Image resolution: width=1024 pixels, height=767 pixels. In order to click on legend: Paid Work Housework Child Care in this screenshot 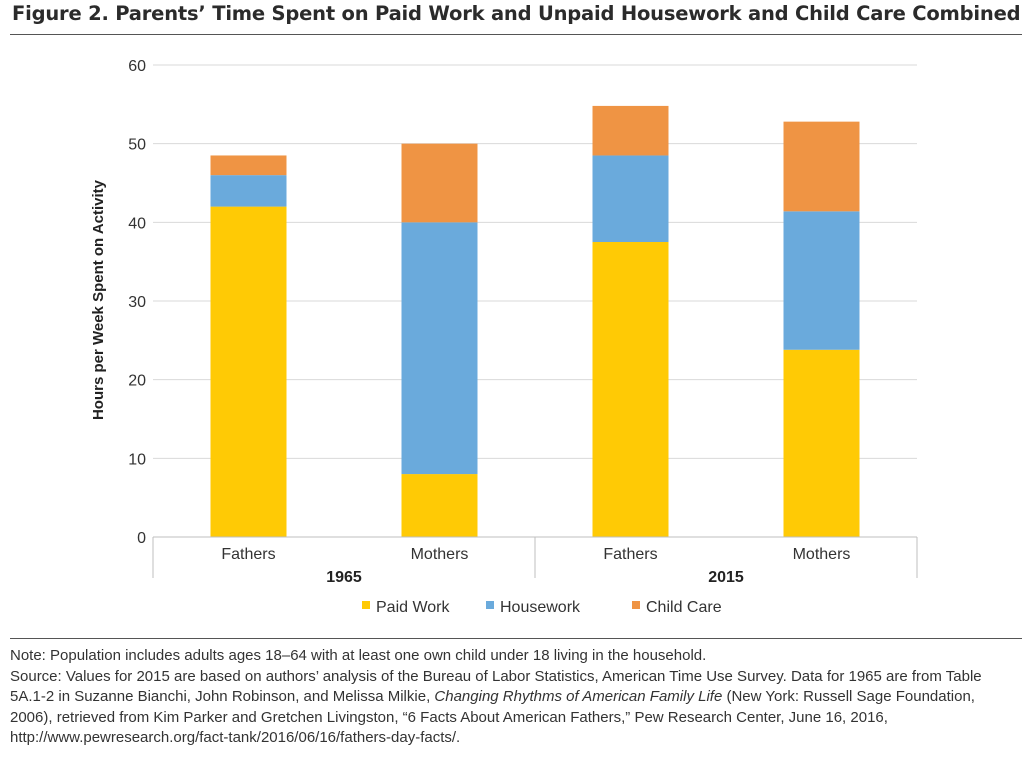, I will do `click(542, 607)`.